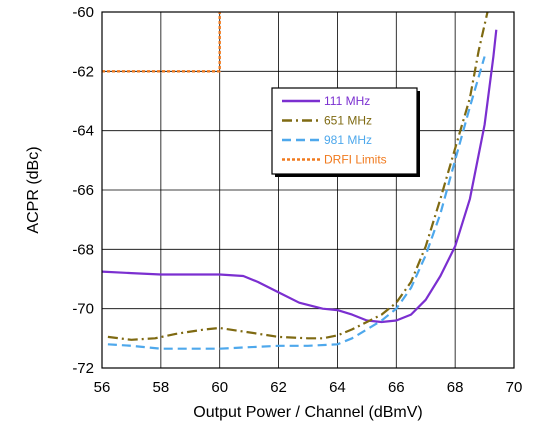  Describe the element at coordinates (83, 309) in the screenshot. I see `y-tick-label: -70` at that location.